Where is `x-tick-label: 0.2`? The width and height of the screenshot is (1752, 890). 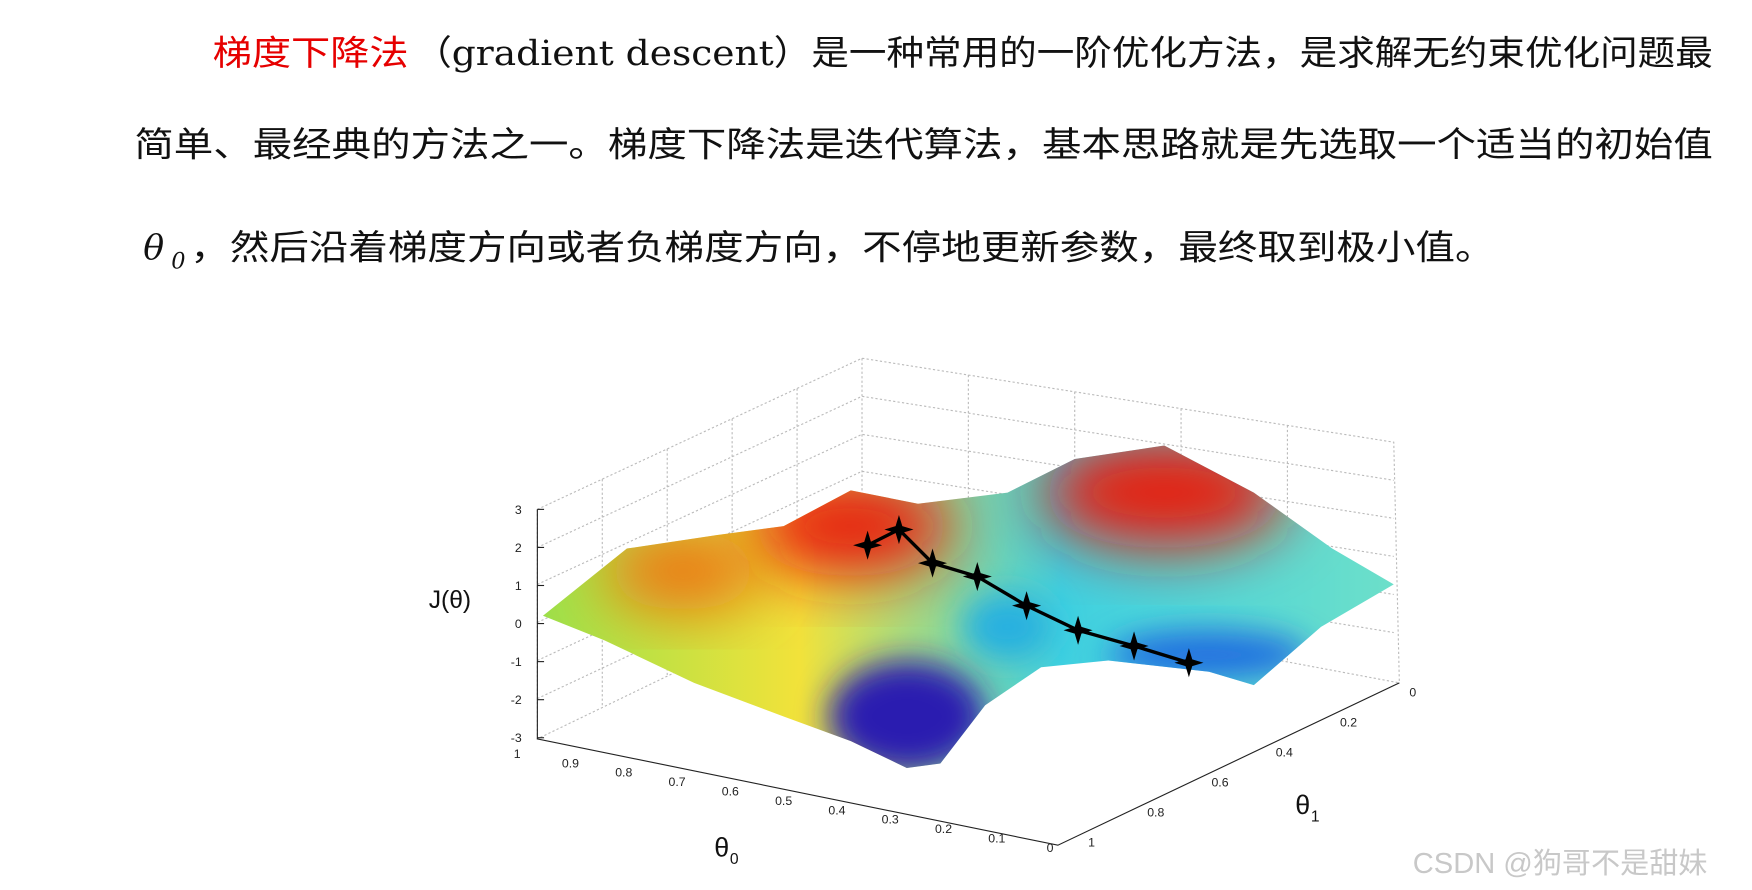 x-tick-label: 0.2 is located at coordinates (943, 829).